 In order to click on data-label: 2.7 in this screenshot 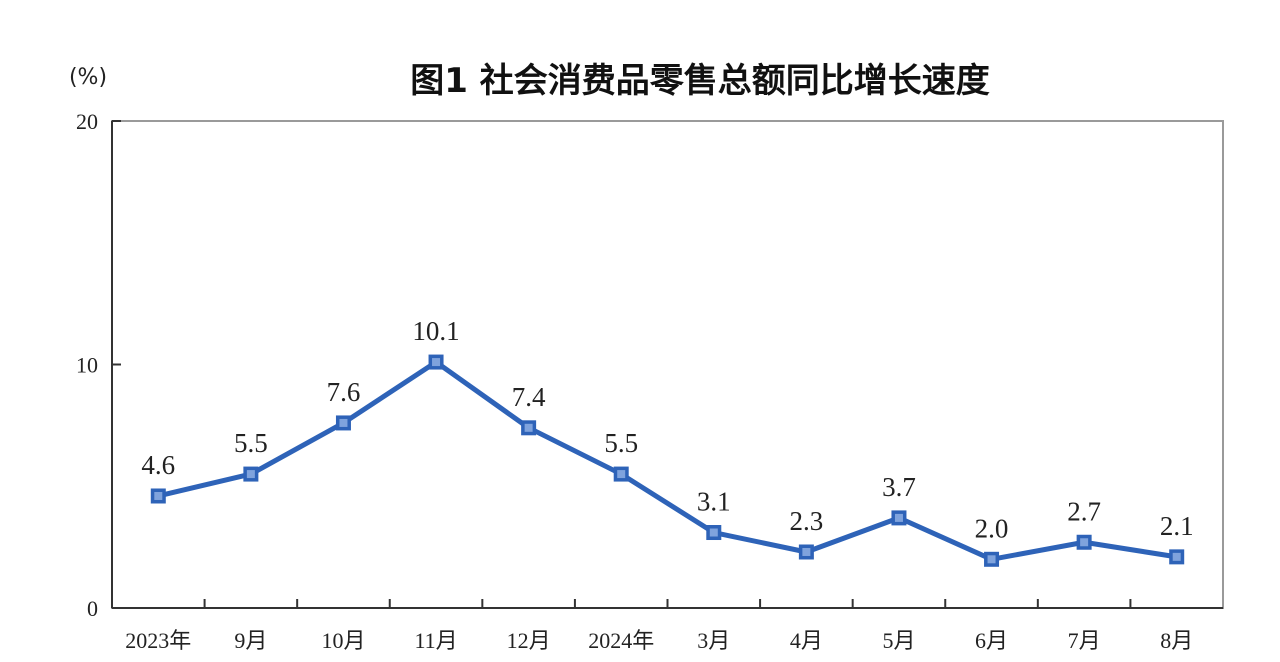, I will do `click(1084, 511)`.